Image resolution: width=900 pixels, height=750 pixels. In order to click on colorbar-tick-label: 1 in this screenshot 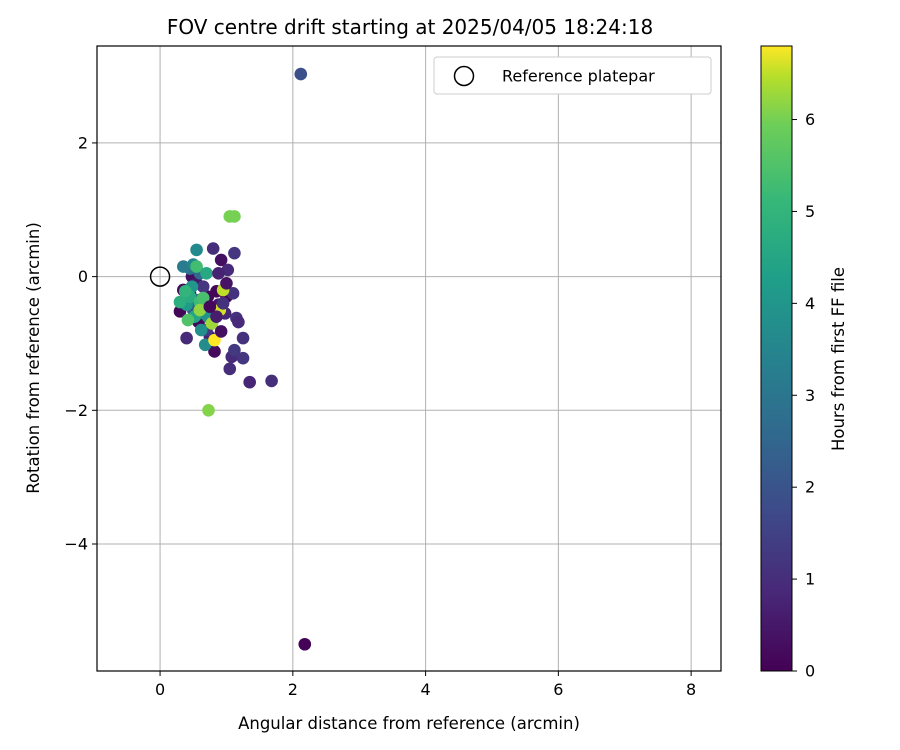, I will do `click(810, 579)`.